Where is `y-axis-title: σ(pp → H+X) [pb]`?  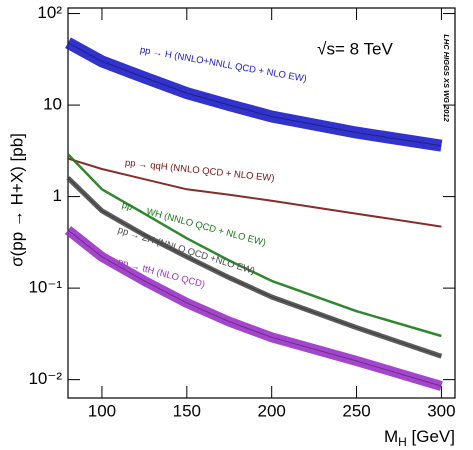
y-axis-title: σ(pp → H+X) [pb] is located at coordinates (16, 200).